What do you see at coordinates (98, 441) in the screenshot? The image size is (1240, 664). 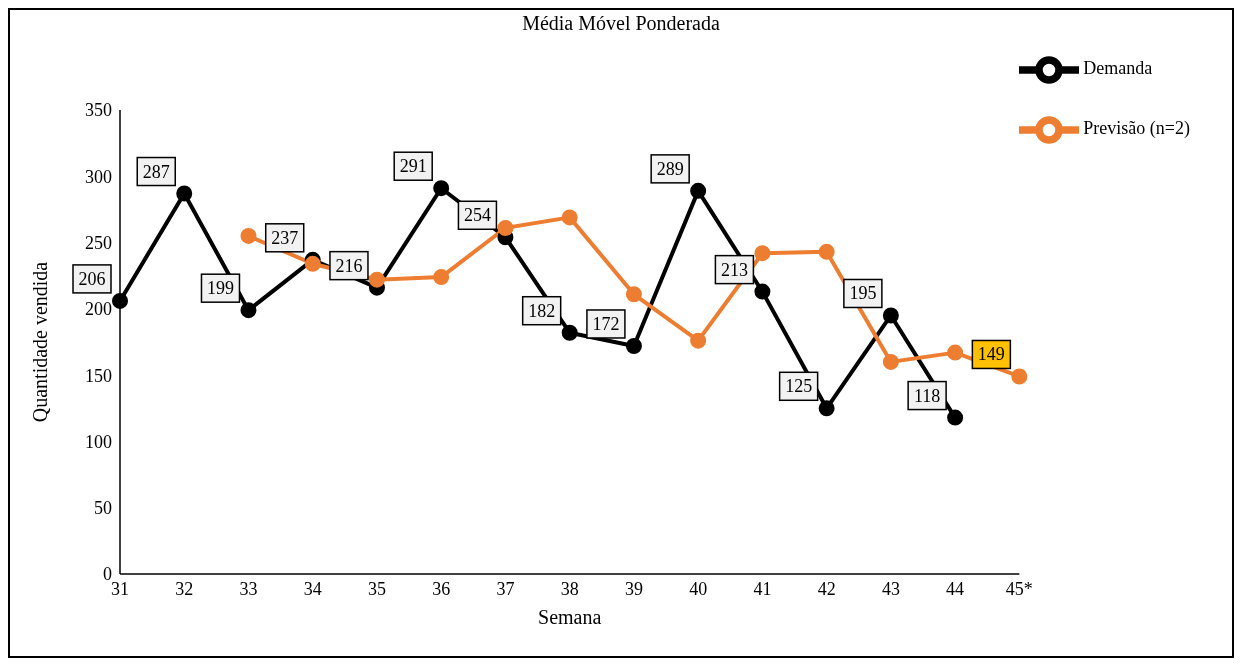 I see `y-tick-label: 100` at bounding box center [98, 441].